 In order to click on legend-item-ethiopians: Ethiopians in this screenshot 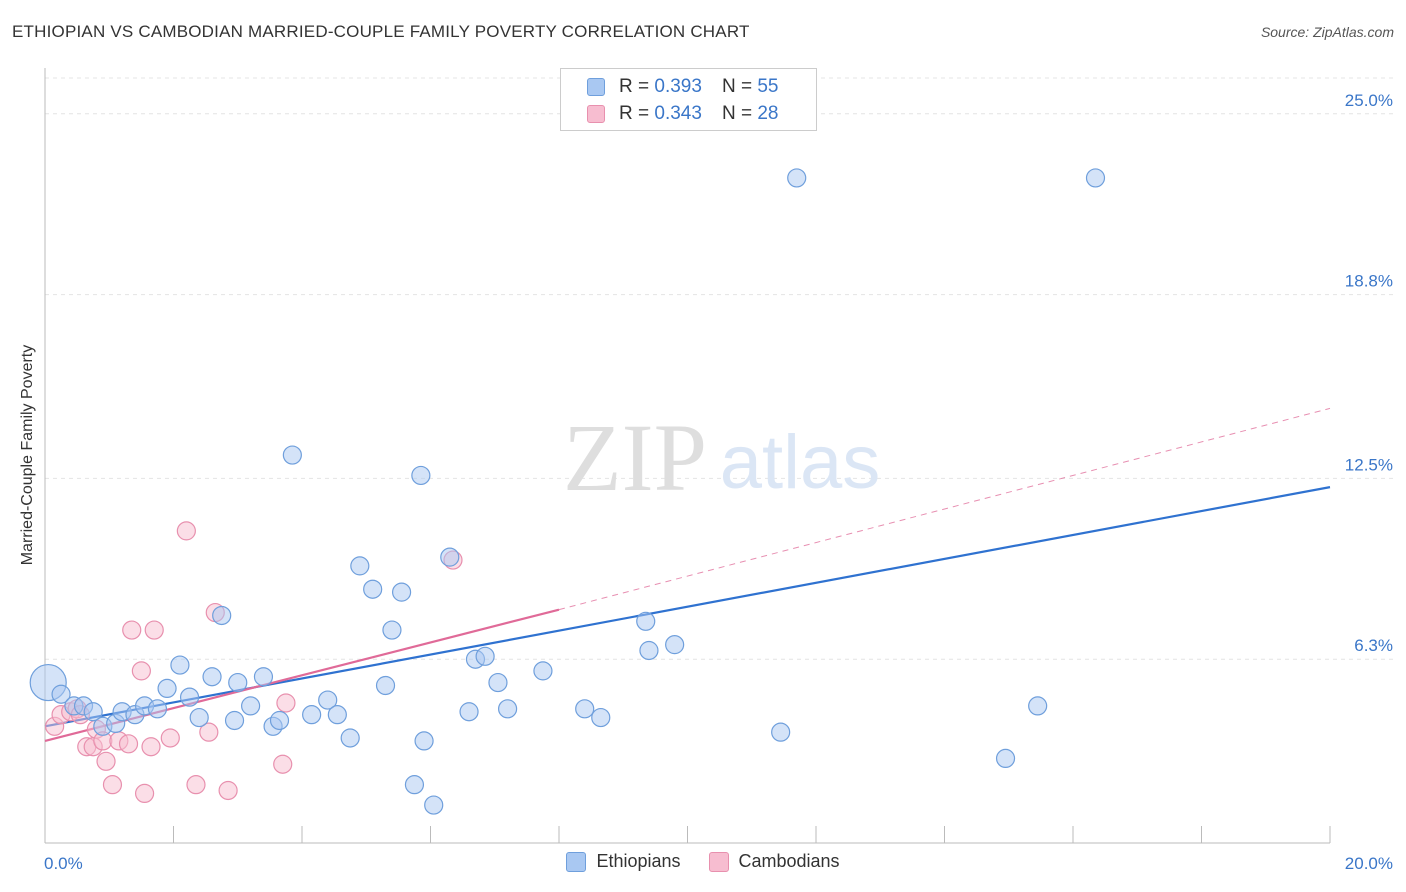, I will do `click(623, 861)`.